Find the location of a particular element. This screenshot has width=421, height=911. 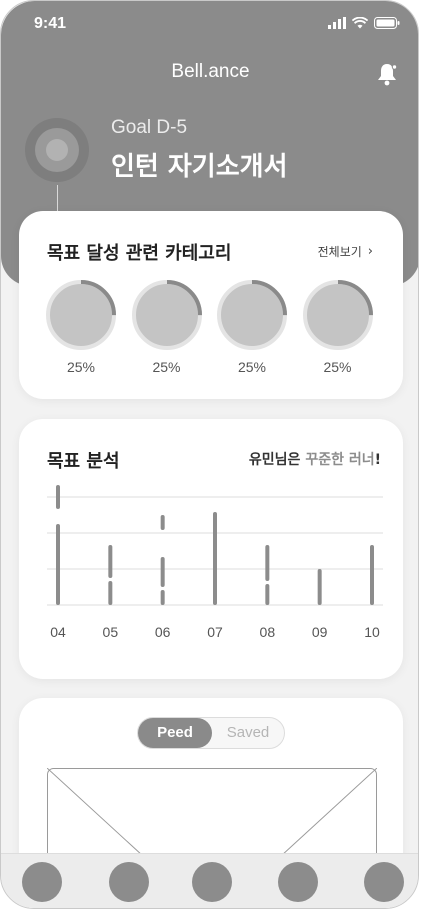

x-tick-label: 09 is located at coordinates (320, 632).